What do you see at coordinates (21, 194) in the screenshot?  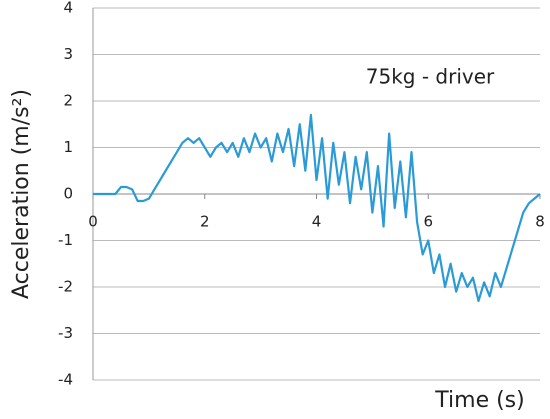 I see `y-axis-title: Acceleration (m/s²)` at bounding box center [21, 194].